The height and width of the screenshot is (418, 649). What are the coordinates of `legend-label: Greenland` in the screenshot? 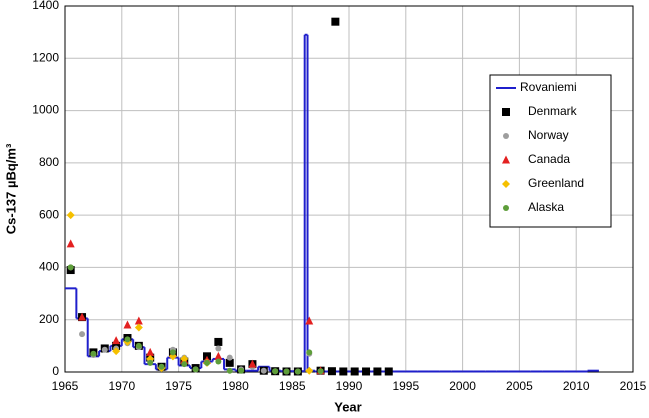 It's located at (556, 183).